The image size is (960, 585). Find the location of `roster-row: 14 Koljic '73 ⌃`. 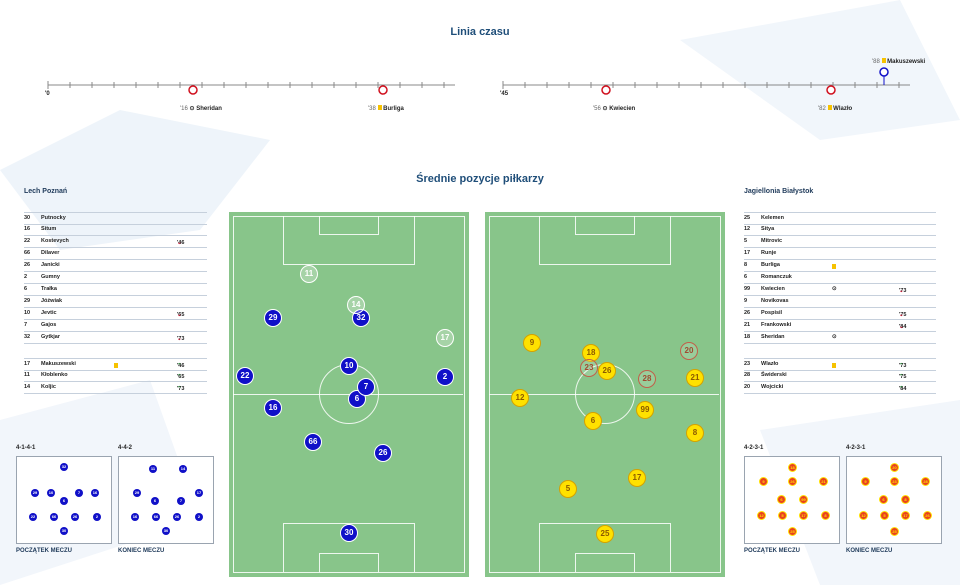

roster-row: 14 Koljic '73 ⌃ is located at coordinates (115, 388).